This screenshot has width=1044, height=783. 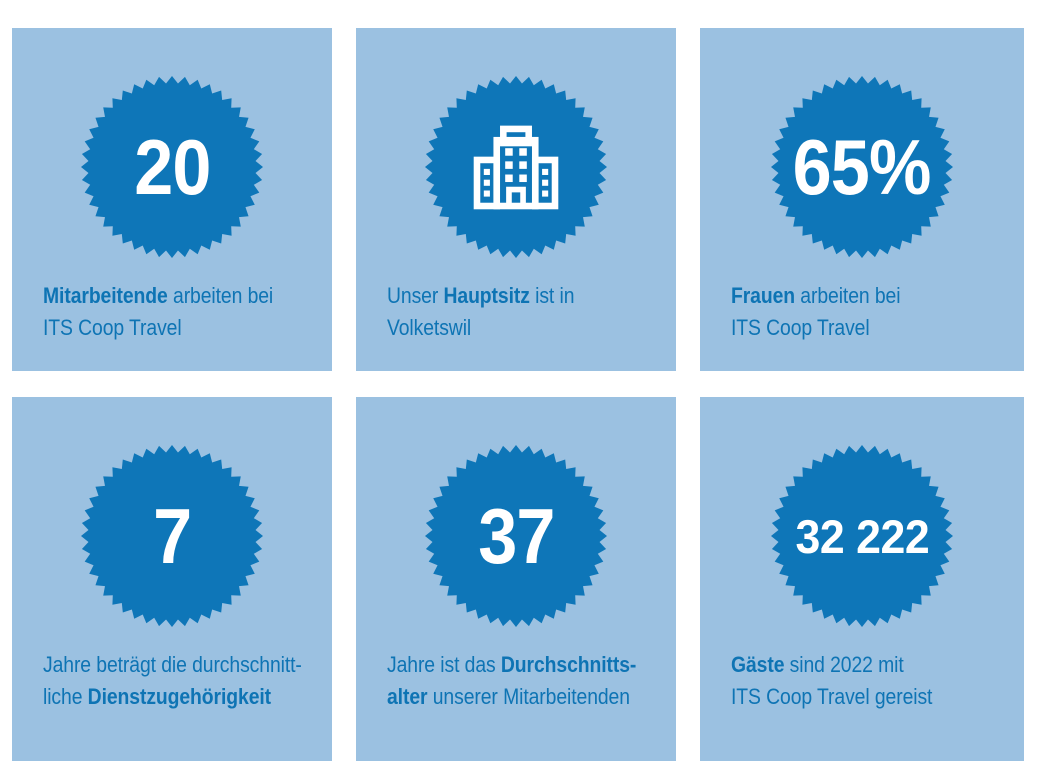 I want to click on caption-line: Unser Hauptsitz ist in, so click(x=480, y=296).